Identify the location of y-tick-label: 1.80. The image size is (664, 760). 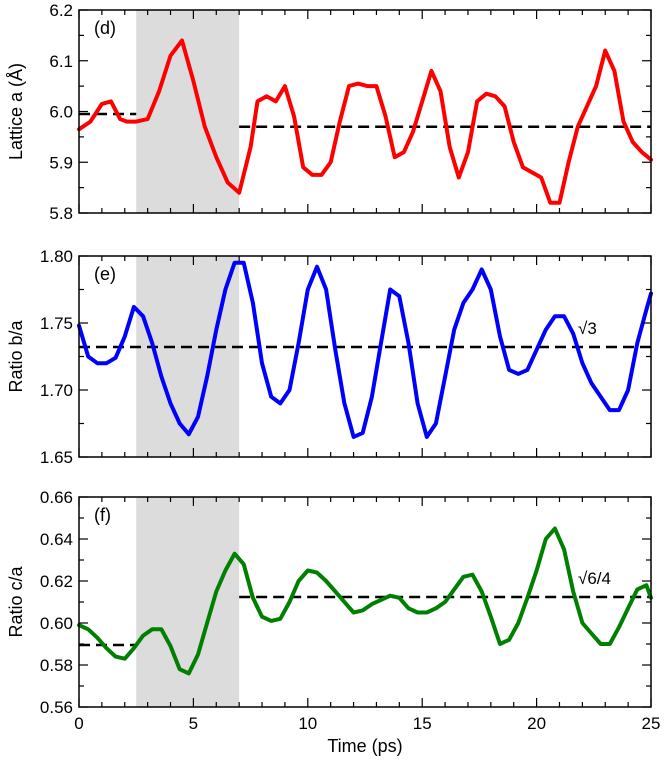
(56, 256).